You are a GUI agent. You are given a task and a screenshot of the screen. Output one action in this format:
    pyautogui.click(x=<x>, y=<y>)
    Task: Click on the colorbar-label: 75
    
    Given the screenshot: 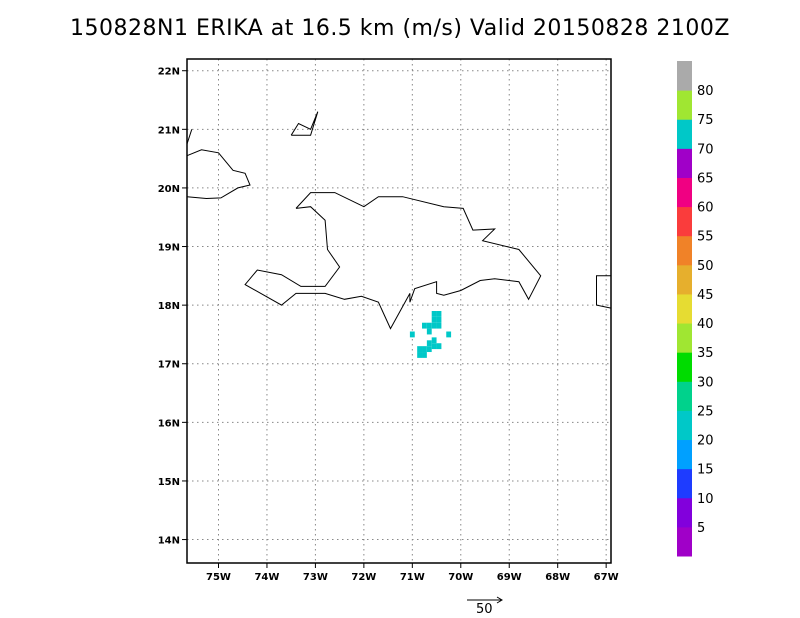 What is the action you would take?
    pyautogui.click(x=705, y=120)
    